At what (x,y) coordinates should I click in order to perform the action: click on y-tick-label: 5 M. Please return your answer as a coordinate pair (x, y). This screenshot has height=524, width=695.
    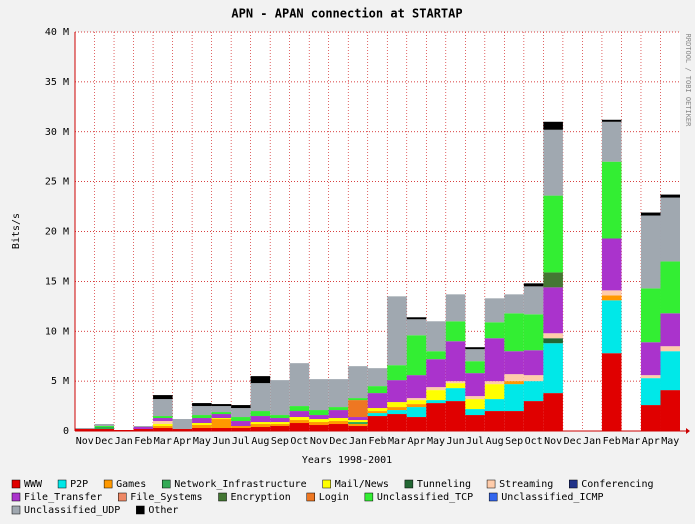
    Looking at the image, I should click on (60, 381).